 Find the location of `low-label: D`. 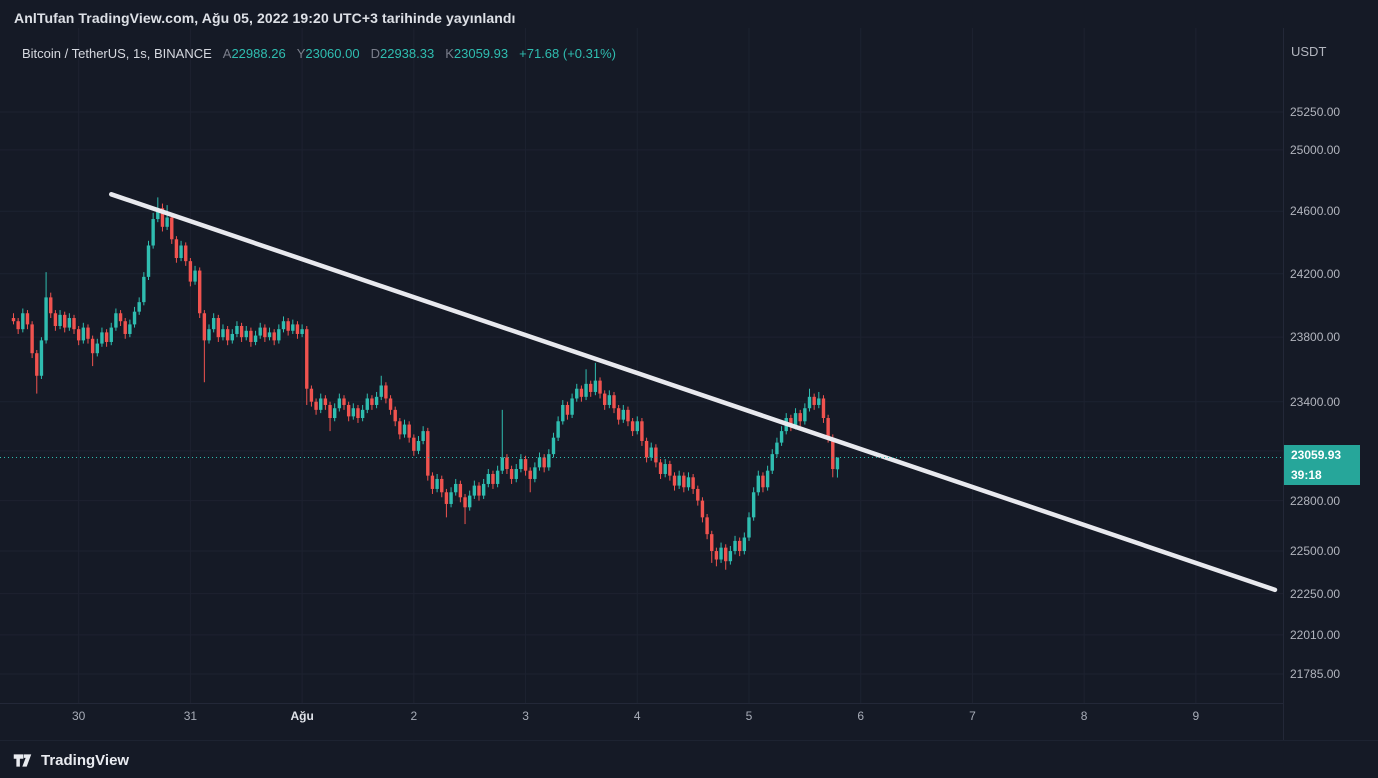

low-label: D is located at coordinates (375, 53).